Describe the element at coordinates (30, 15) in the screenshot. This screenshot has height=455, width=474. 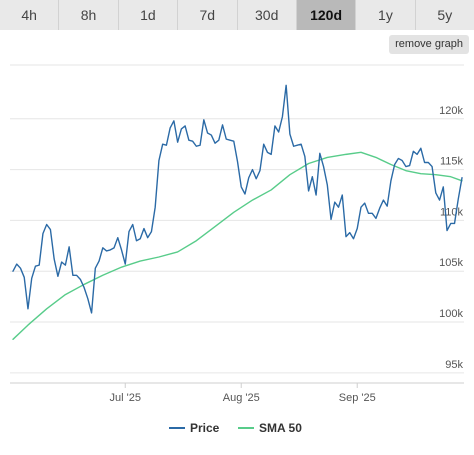
I see `tab-4h: 4h` at that location.